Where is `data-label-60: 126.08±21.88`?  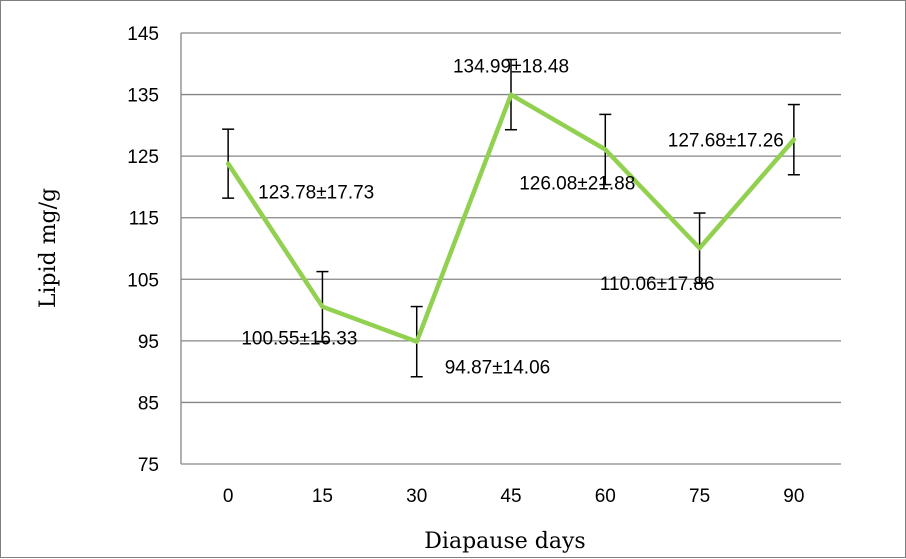
data-label-60: 126.08±21.88 is located at coordinates (577, 183).